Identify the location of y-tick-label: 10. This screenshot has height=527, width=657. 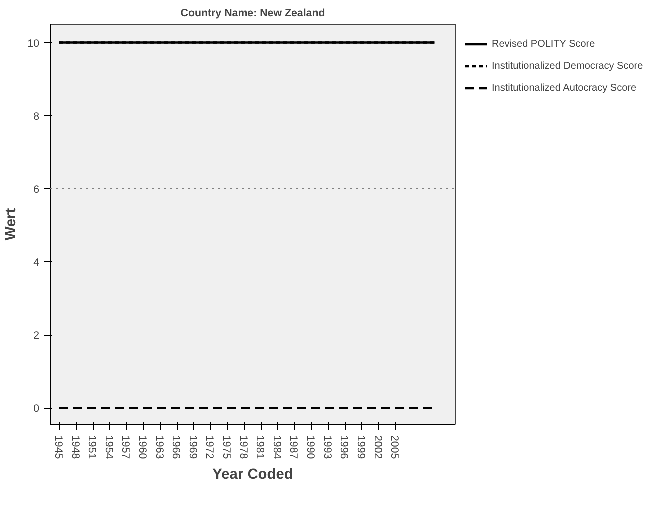
(34, 44).